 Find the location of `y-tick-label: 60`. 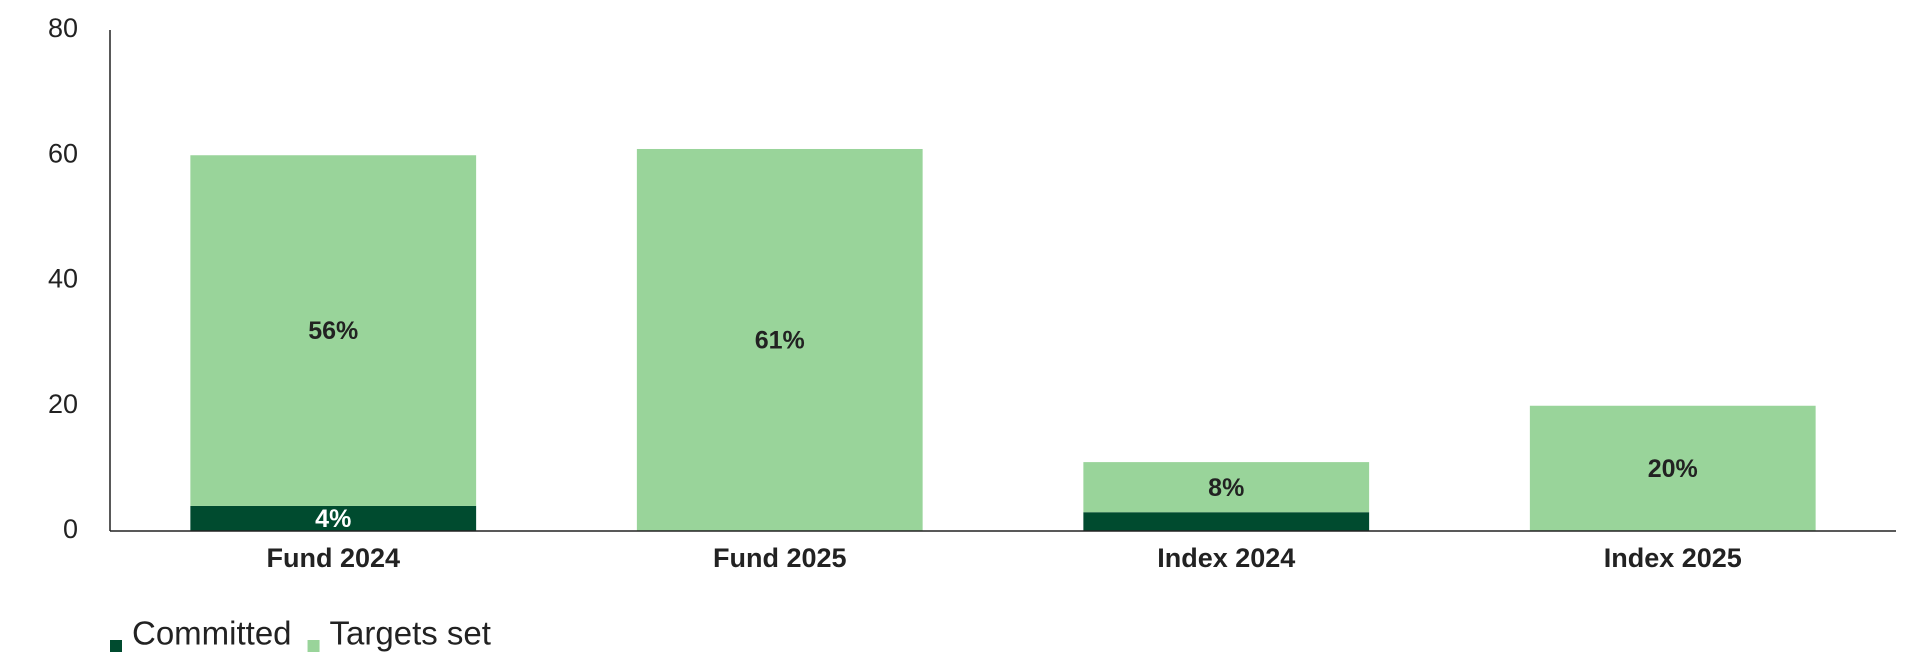

y-tick-label: 60 is located at coordinates (63, 153).